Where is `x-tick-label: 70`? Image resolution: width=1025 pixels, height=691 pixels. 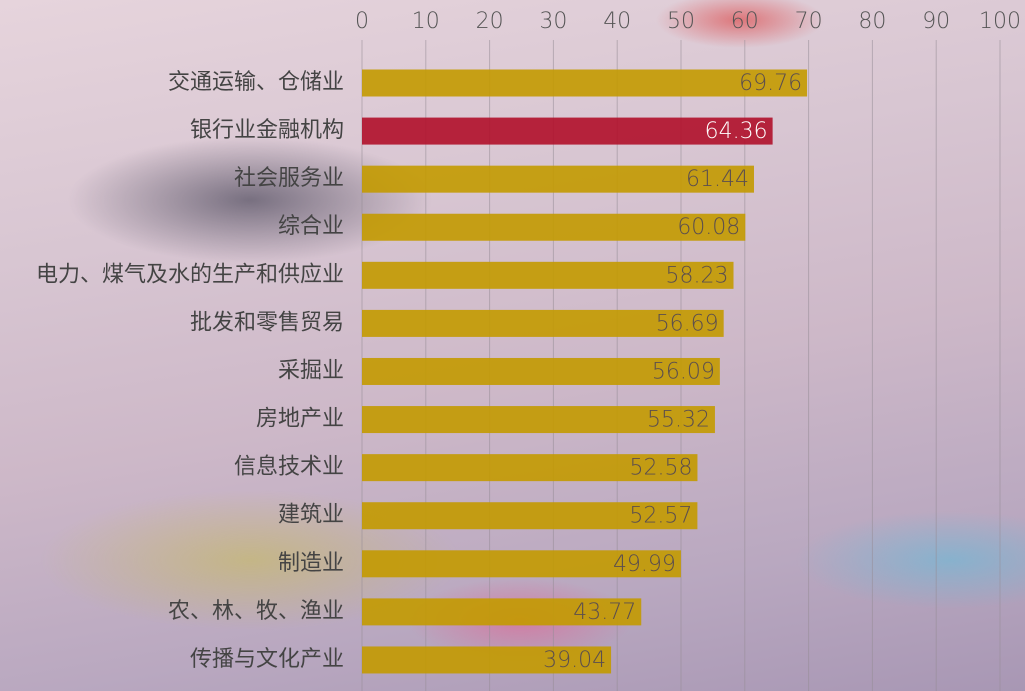 x-tick-label: 70 is located at coordinates (809, 21).